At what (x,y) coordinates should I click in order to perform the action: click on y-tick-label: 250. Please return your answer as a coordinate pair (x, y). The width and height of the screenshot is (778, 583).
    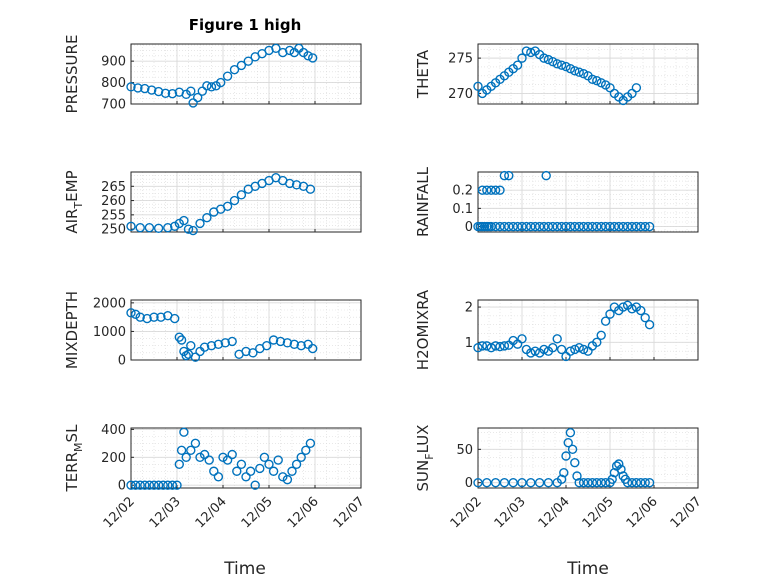
    Looking at the image, I should click on (113, 230).